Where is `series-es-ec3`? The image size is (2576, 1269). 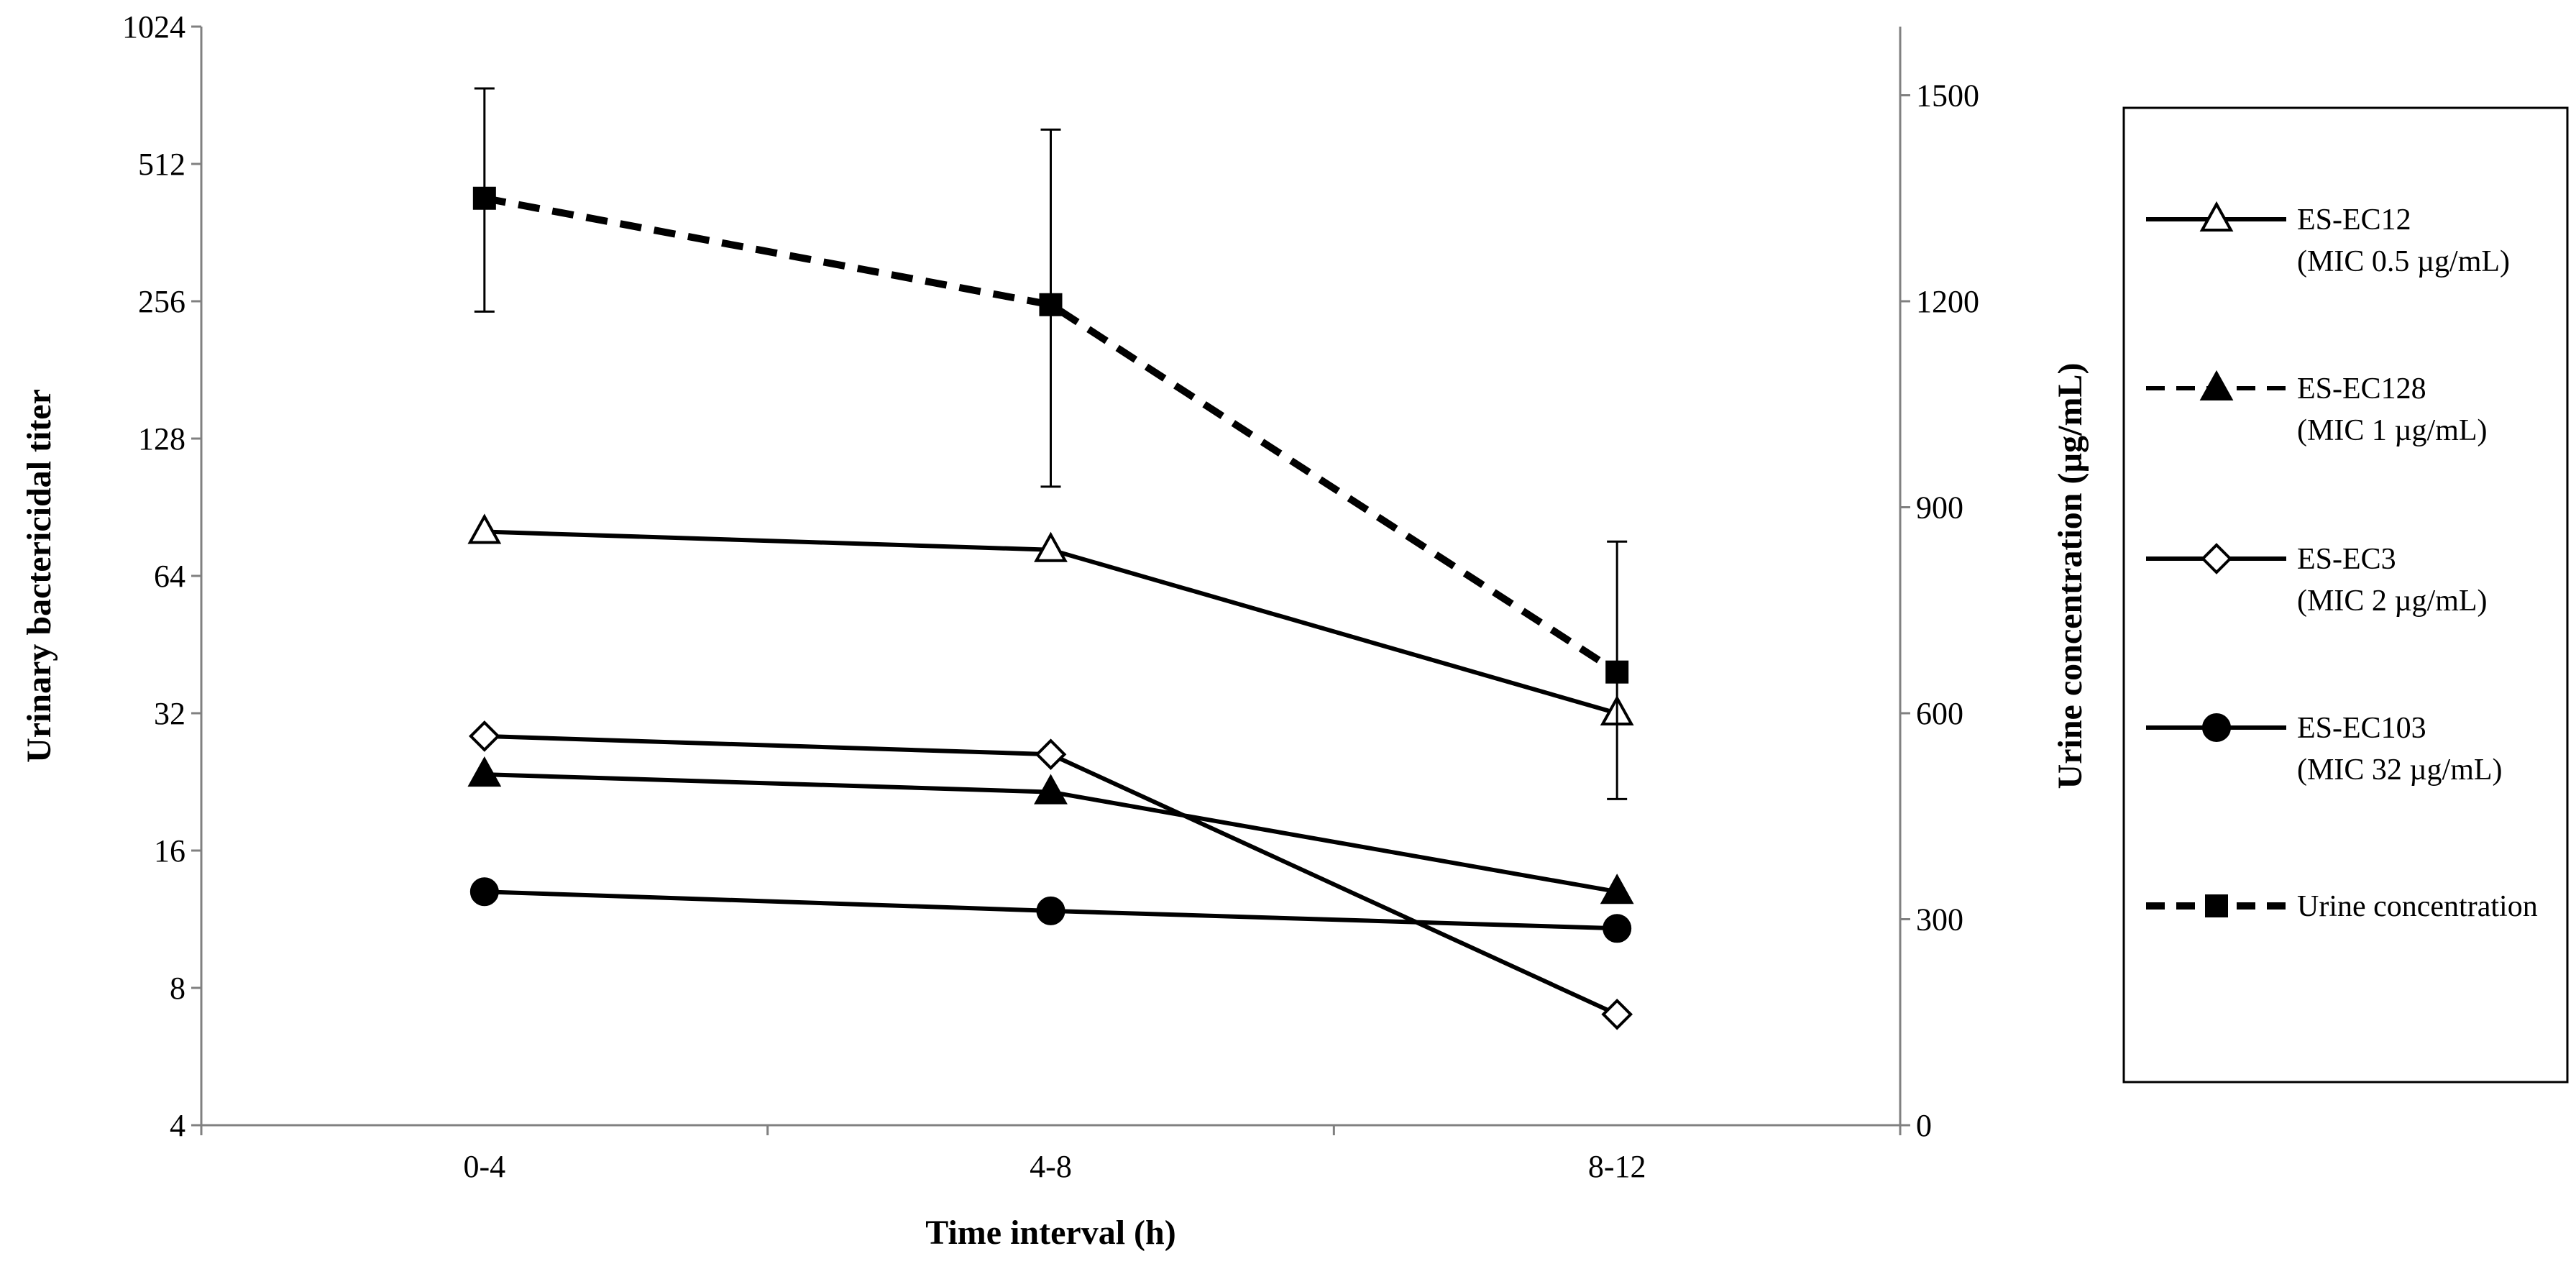
series-es-ec3 is located at coordinates (1051, 875).